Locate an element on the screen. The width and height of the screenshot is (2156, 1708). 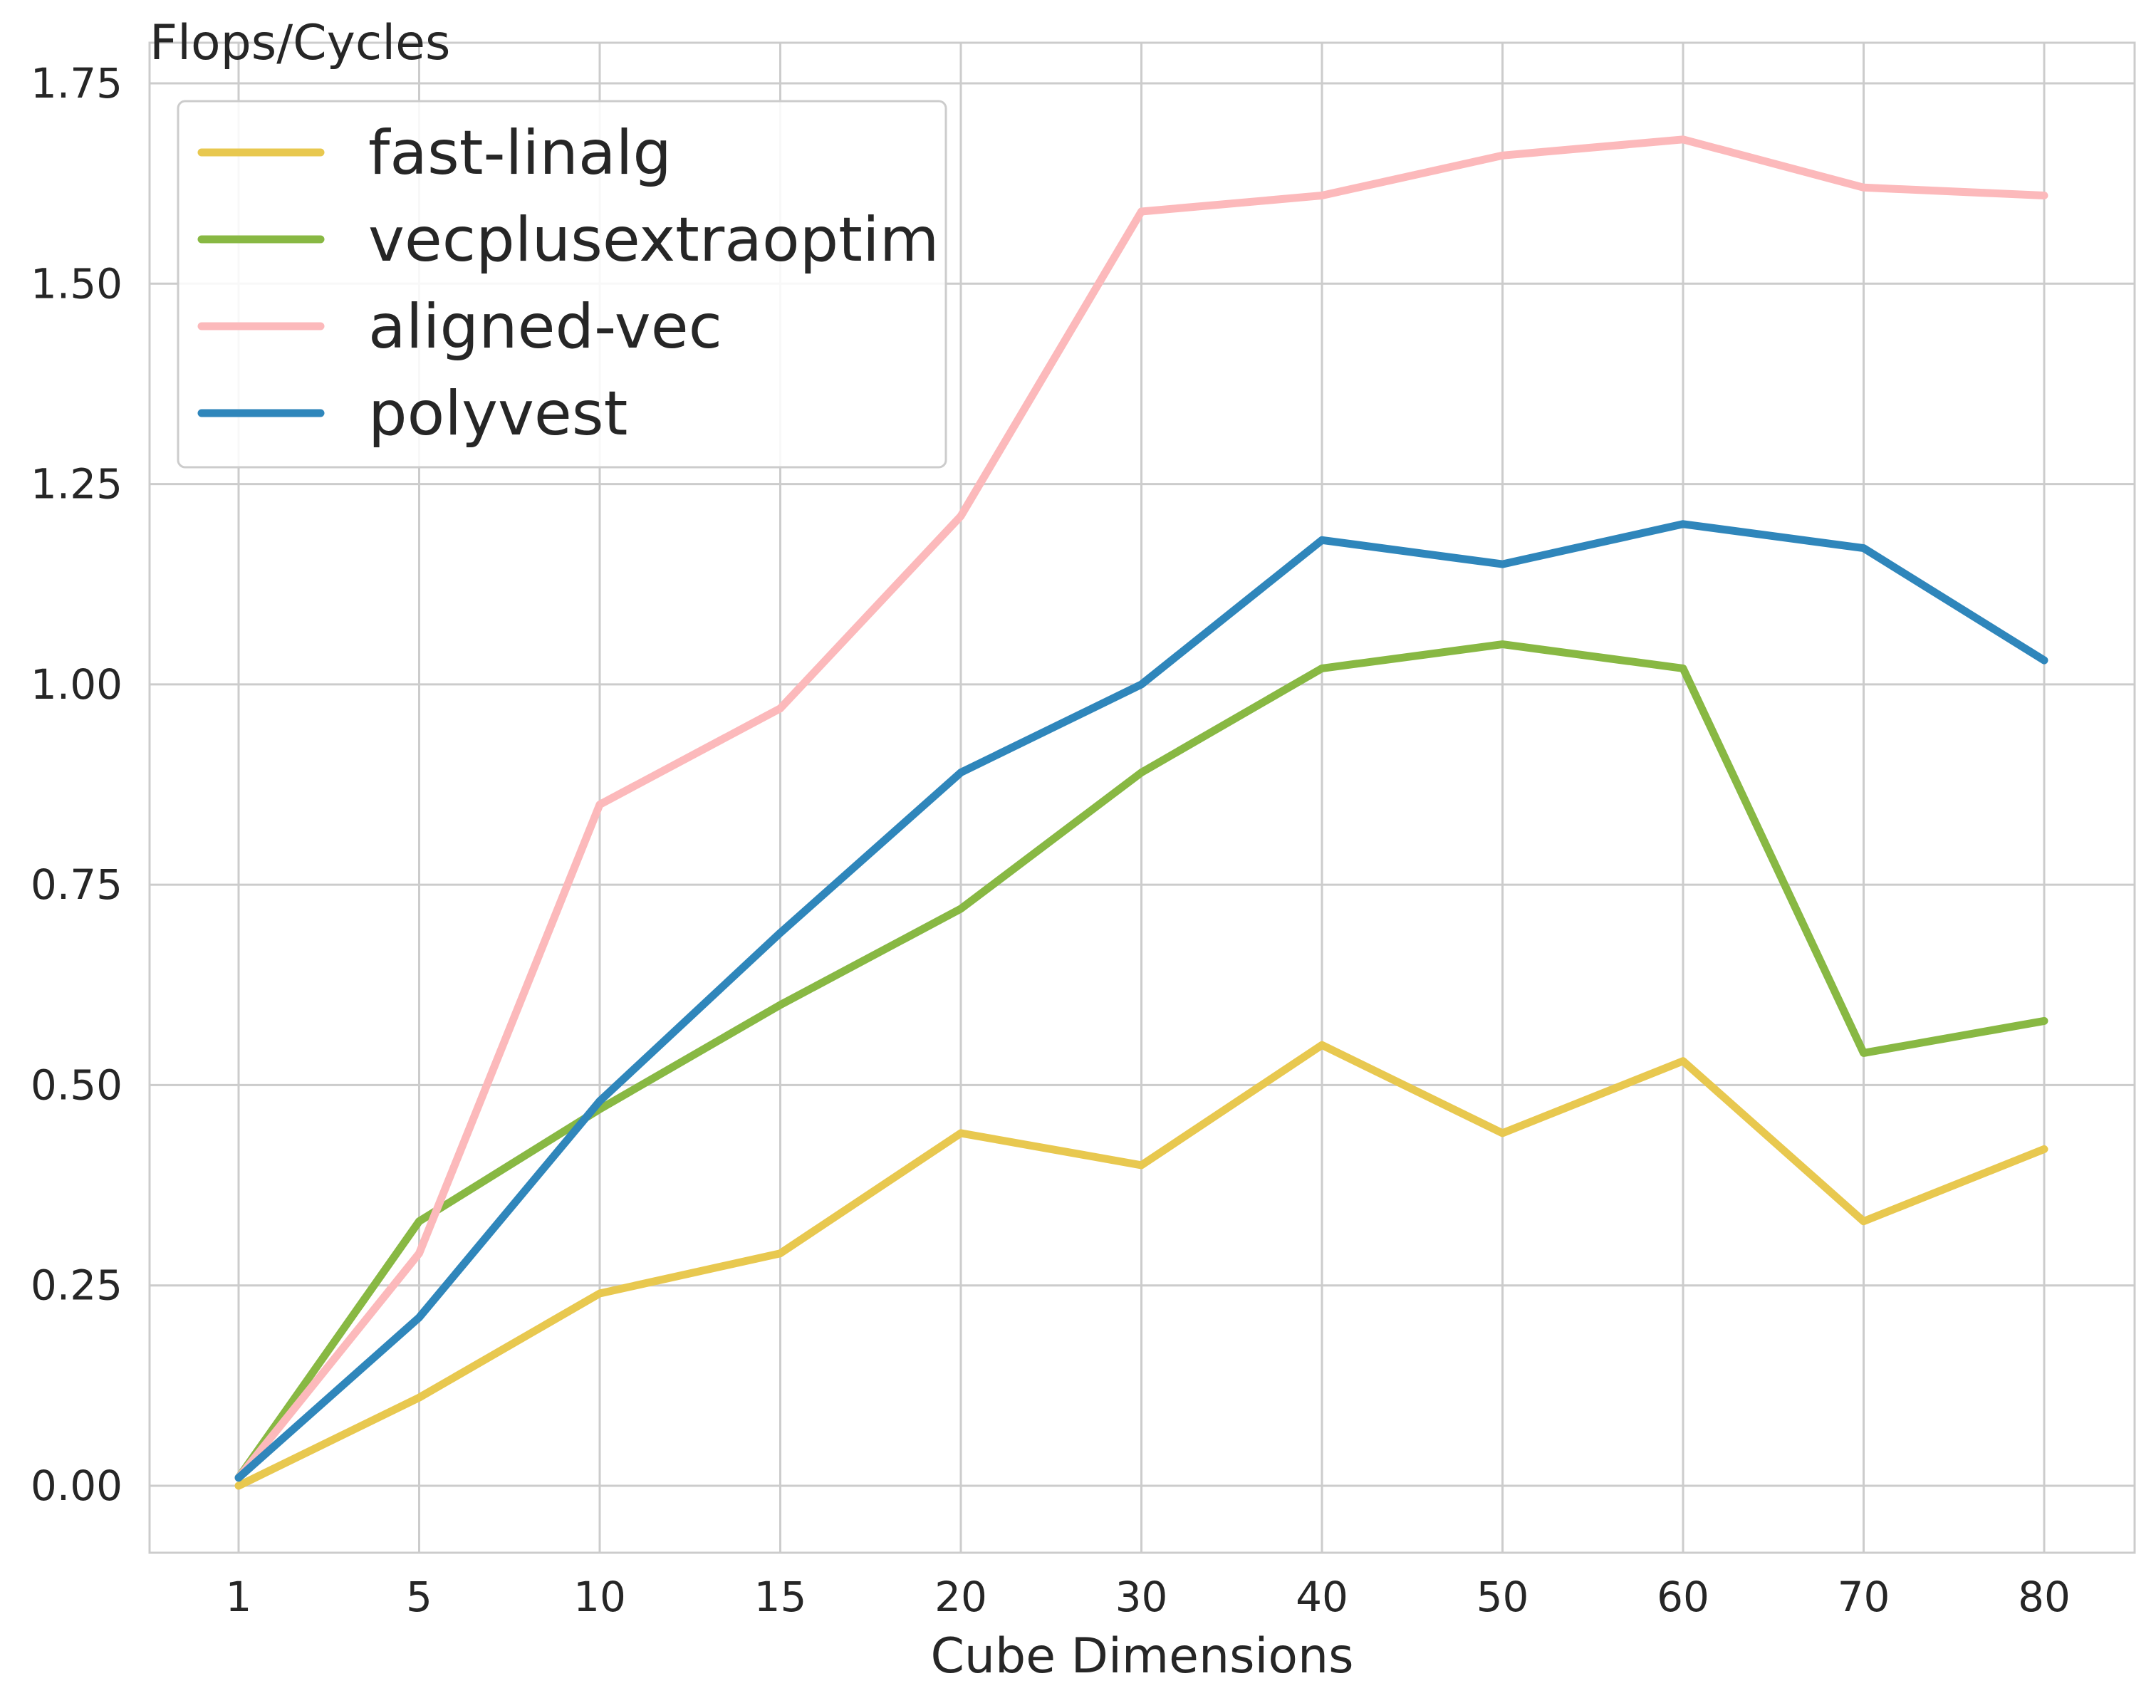
x-tick-label: 15 is located at coordinates (780, 1597).